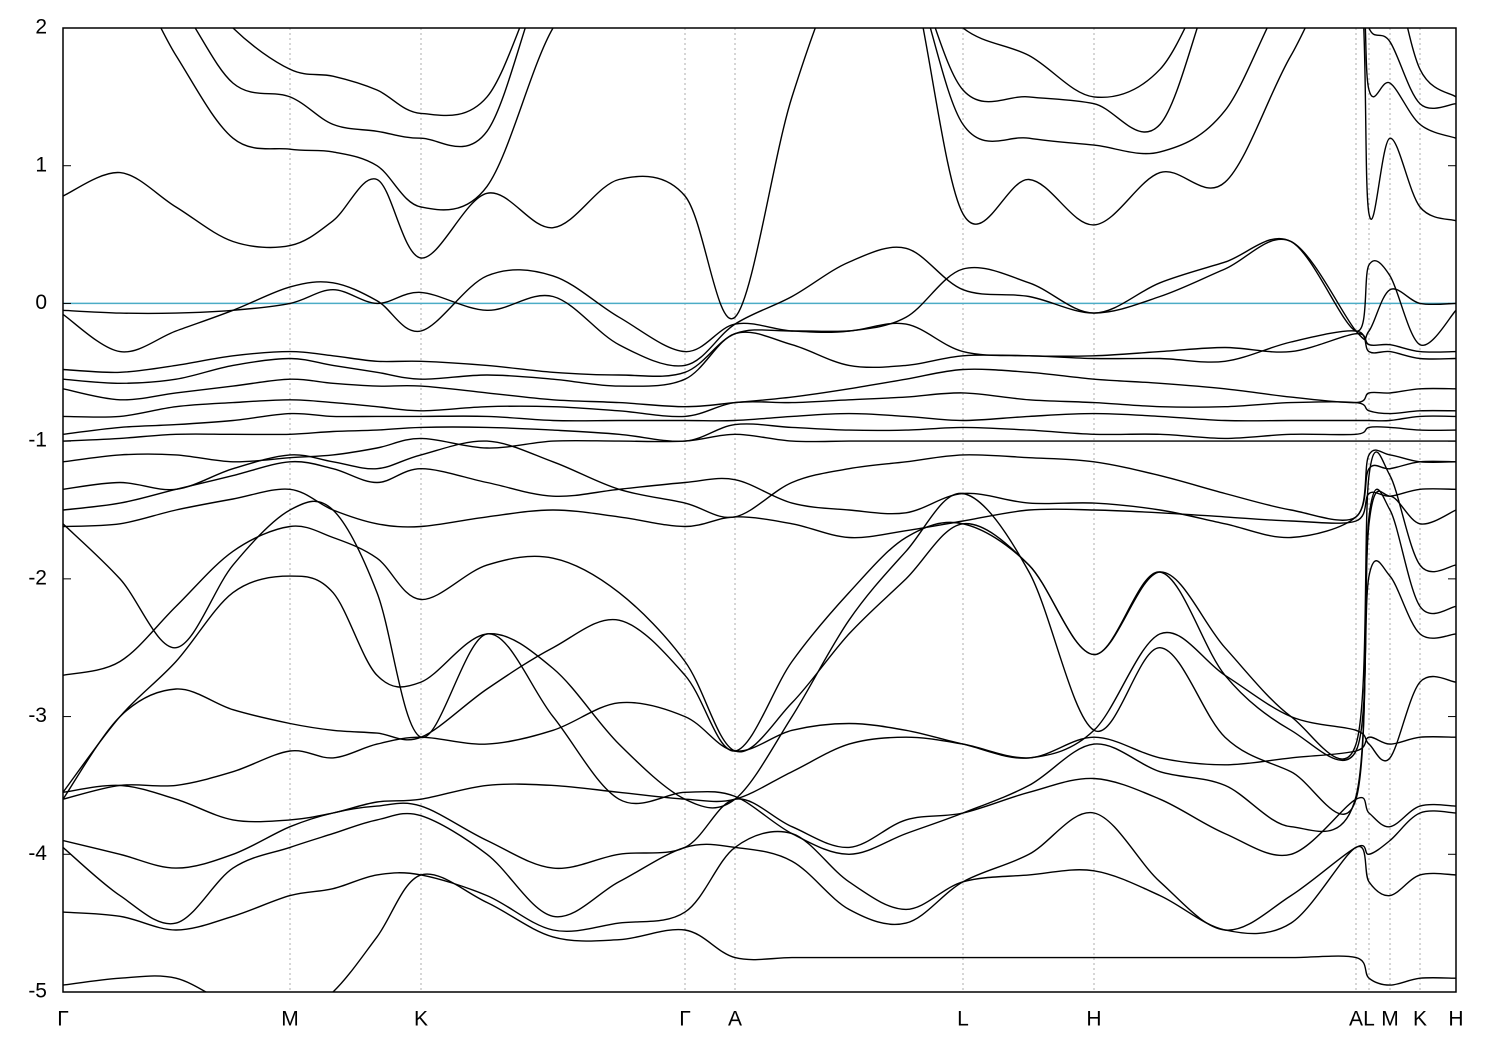 This screenshot has height=1055, width=1500. Describe the element at coordinates (37, 577) in the screenshot. I see `y-tick-label: -2` at that location.